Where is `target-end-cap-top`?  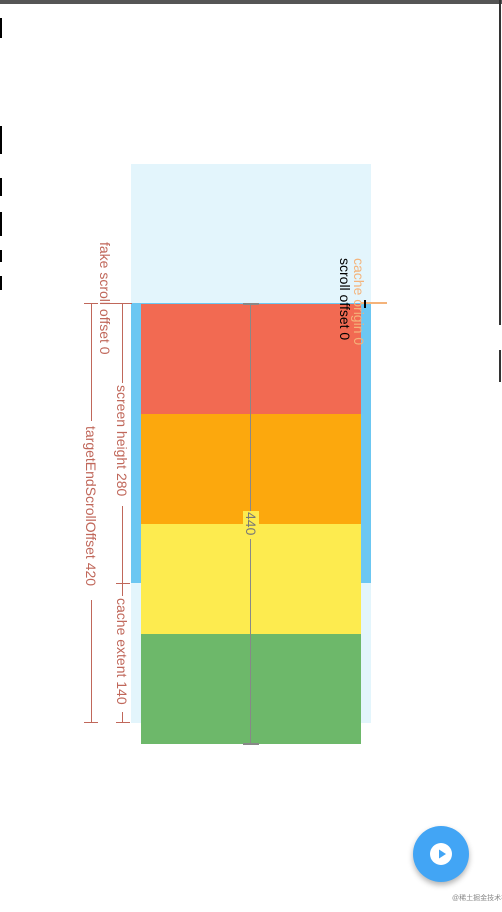
target-end-cap-top is located at coordinates (91, 303).